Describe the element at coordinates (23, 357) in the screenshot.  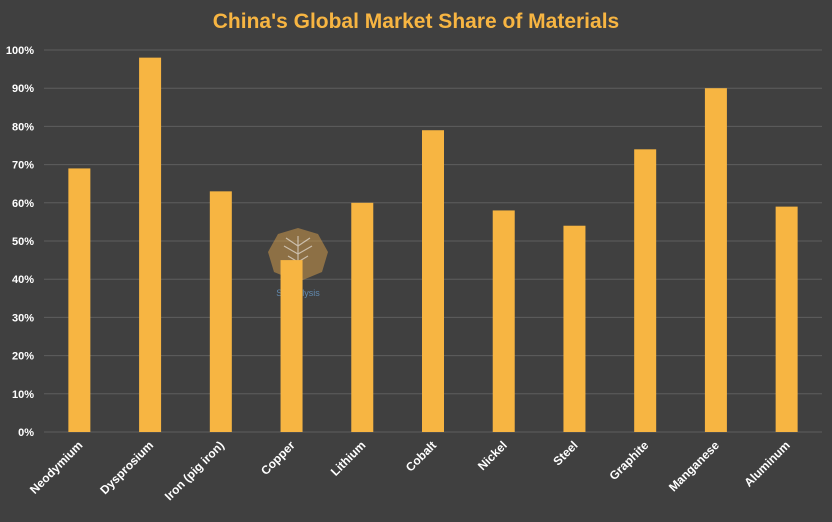
I see `y-tick-label: 20%` at that location.